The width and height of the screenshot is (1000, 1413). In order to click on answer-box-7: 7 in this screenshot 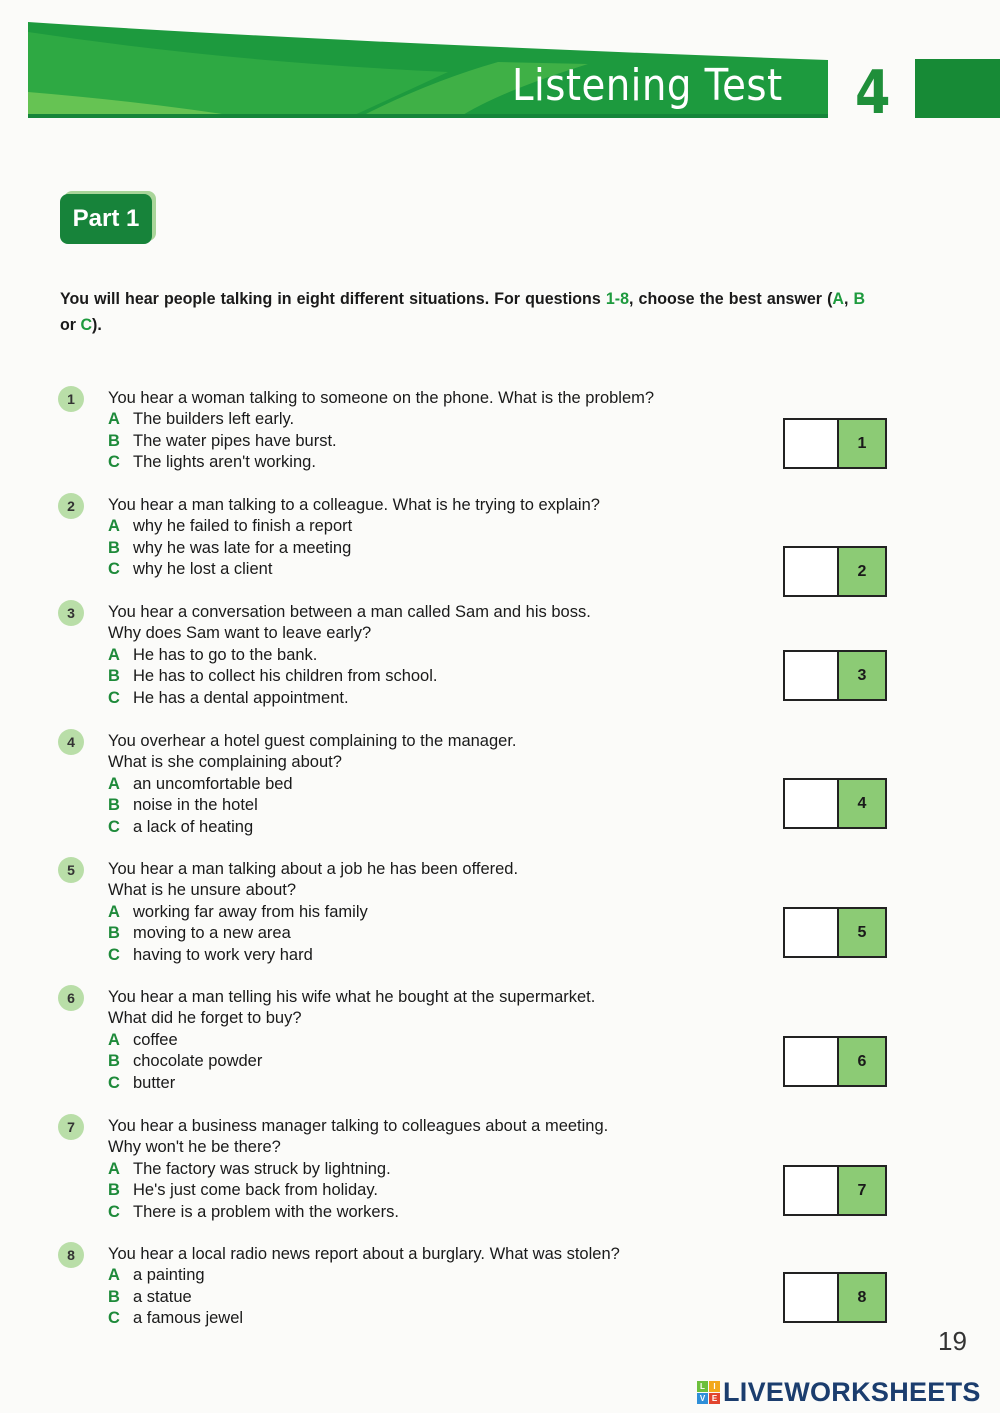, I will do `click(835, 1190)`.